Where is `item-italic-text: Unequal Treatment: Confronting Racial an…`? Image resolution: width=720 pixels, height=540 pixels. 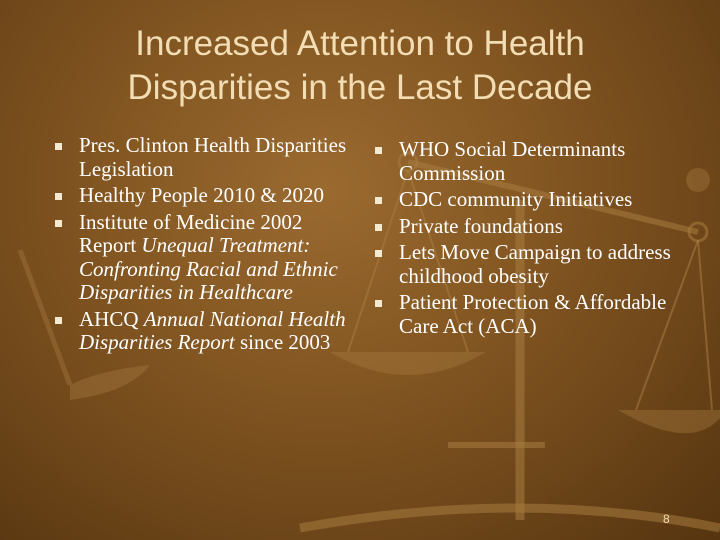 item-italic-text: Unequal Treatment: Confronting Racial an… is located at coordinates (208, 268).